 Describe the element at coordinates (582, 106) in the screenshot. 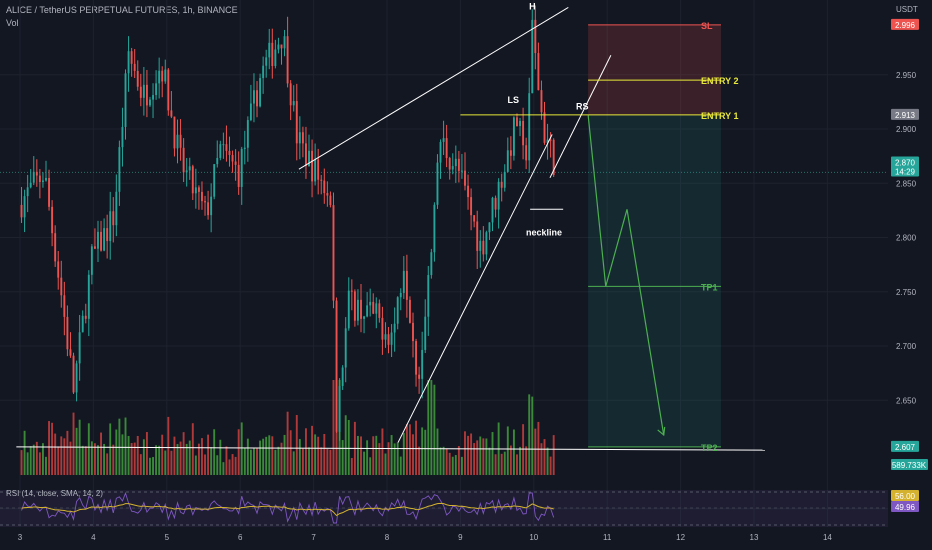

I see `pattern-label: RS` at that location.